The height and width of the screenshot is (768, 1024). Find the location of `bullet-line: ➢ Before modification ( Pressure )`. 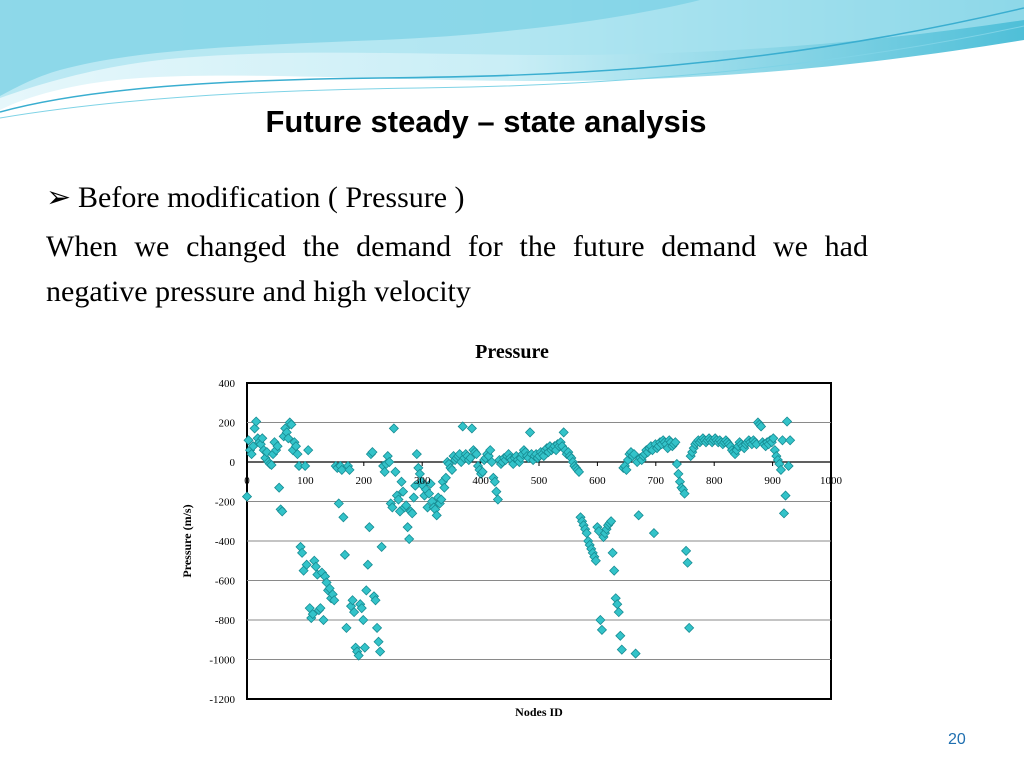

bullet-line: ➢ Before modification ( Pressure ) is located at coordinates (255, 197).